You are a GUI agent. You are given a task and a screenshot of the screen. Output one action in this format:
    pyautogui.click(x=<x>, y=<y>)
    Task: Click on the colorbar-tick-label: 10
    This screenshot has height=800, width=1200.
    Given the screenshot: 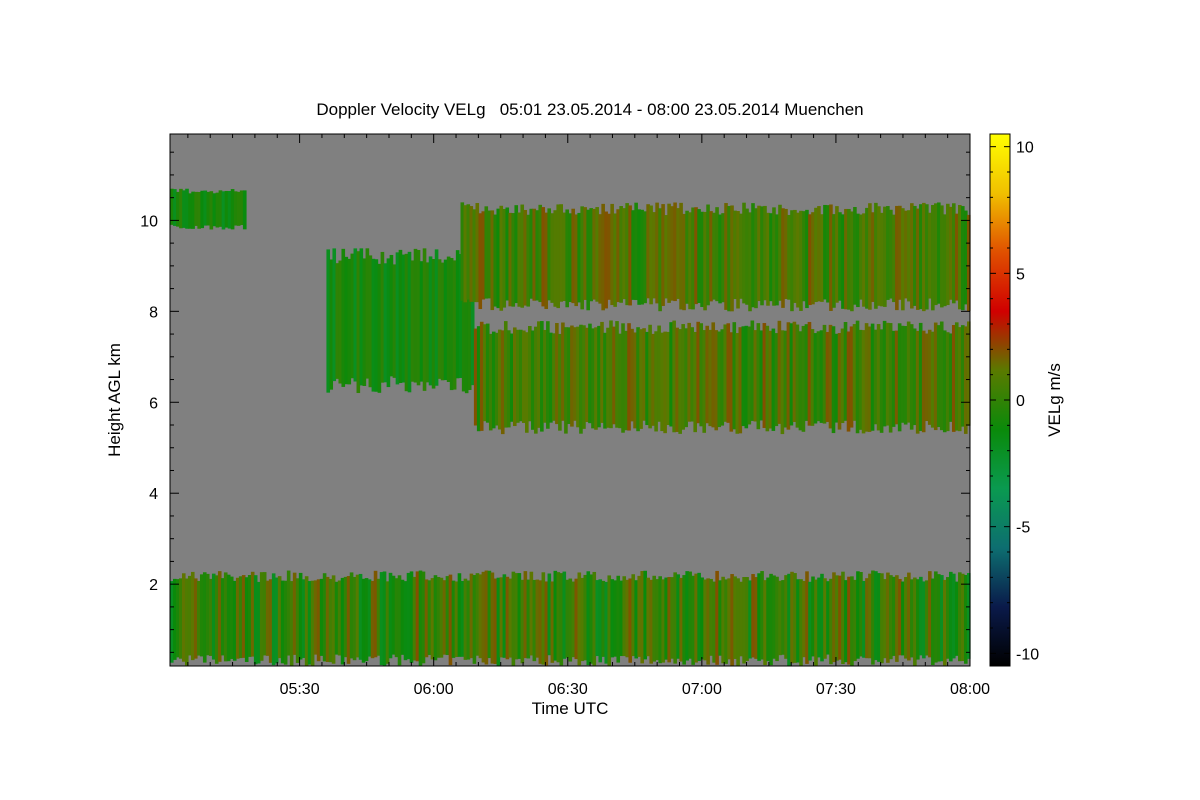 What is the action you would take?
    pyautogui.click(x=1025, y=148)
    